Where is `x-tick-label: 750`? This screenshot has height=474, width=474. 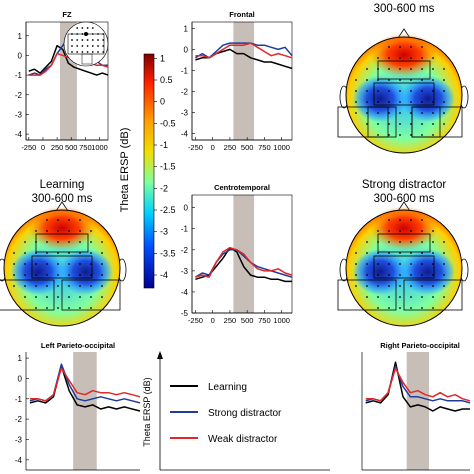 x-tick-label: 750 is located at coordinates (264, 147).